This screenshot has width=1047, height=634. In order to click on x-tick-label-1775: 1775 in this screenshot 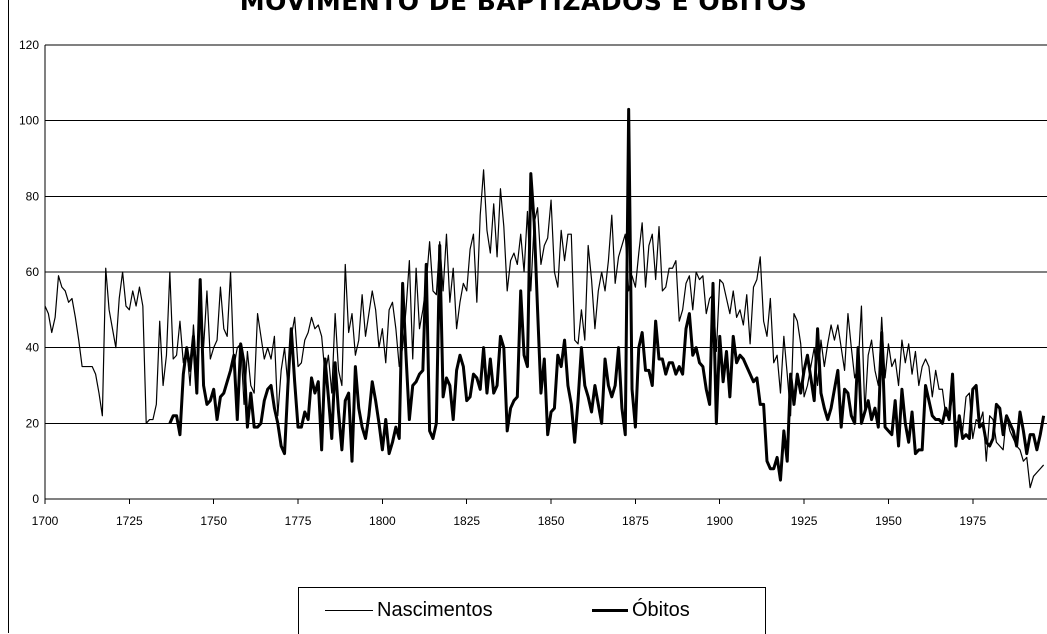, I will do `click(298, 521)`.